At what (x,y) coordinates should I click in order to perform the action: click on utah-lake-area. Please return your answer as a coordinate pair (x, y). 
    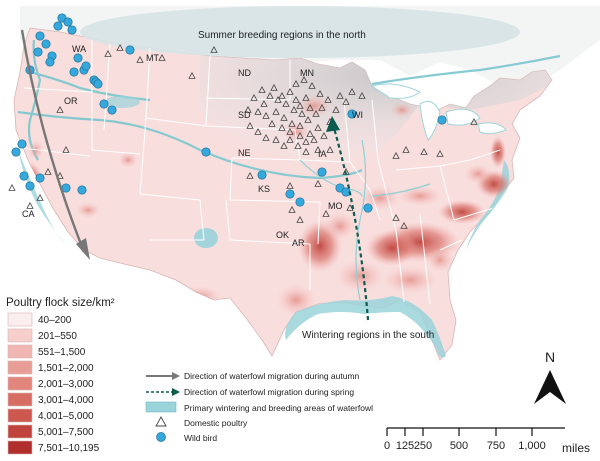
    Looking at the image, I should click on (122, 102).